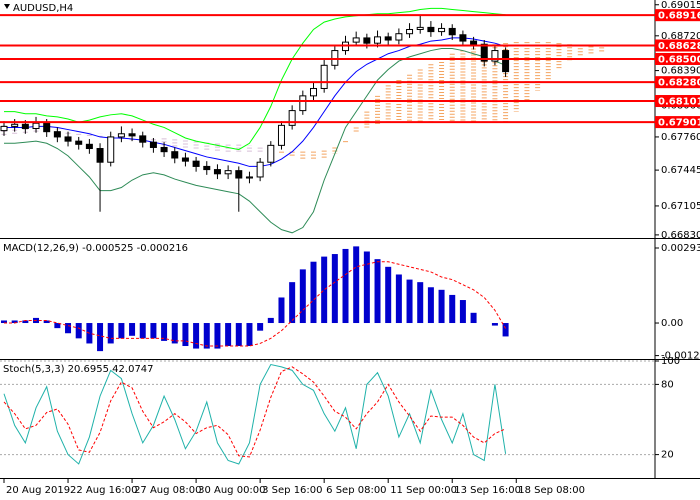  What do you see at coordinates (551, 490) in the screenshot?
I see `x-tick-label: 18 Sep 08:00` at bounding box center [551, 490].